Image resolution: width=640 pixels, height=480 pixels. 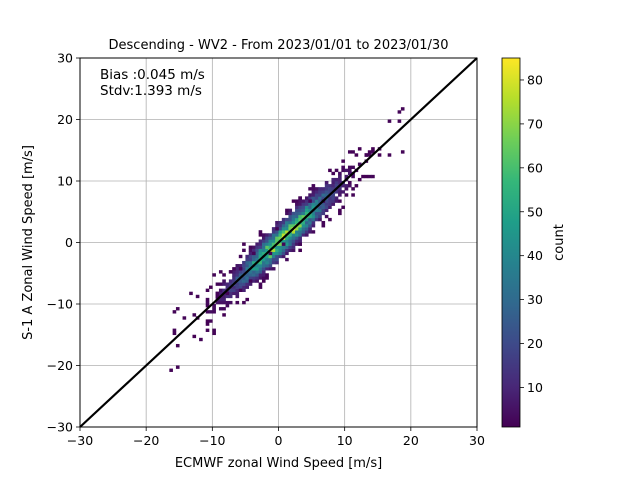 What do you see at coordinates (511, 242) in the screenshot?
I see `colorbar-gradient` at bounding box center [511, 242].